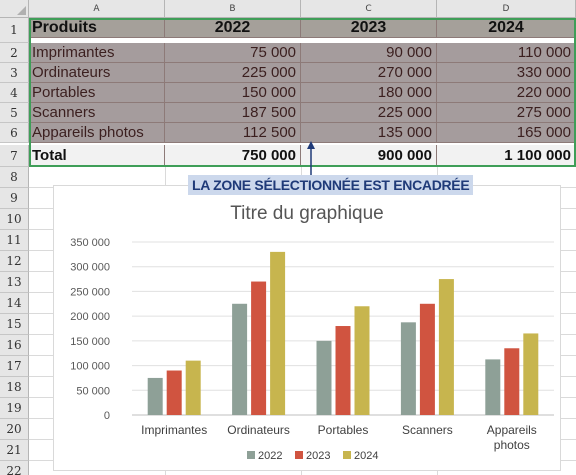 The image size is (576, 475). Describe the element at coordinates (251, 455) in the screenshot. I see `legend-swatch-2022` at that location.